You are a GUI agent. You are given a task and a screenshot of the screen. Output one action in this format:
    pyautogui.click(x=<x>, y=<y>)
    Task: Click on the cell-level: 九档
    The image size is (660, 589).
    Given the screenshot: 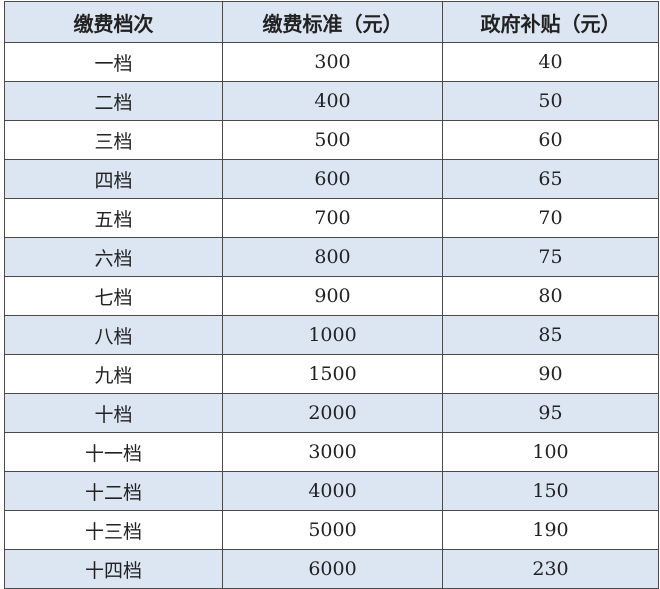 What is the action you would take?
    pyautogui.click(x=113, y=374)
    